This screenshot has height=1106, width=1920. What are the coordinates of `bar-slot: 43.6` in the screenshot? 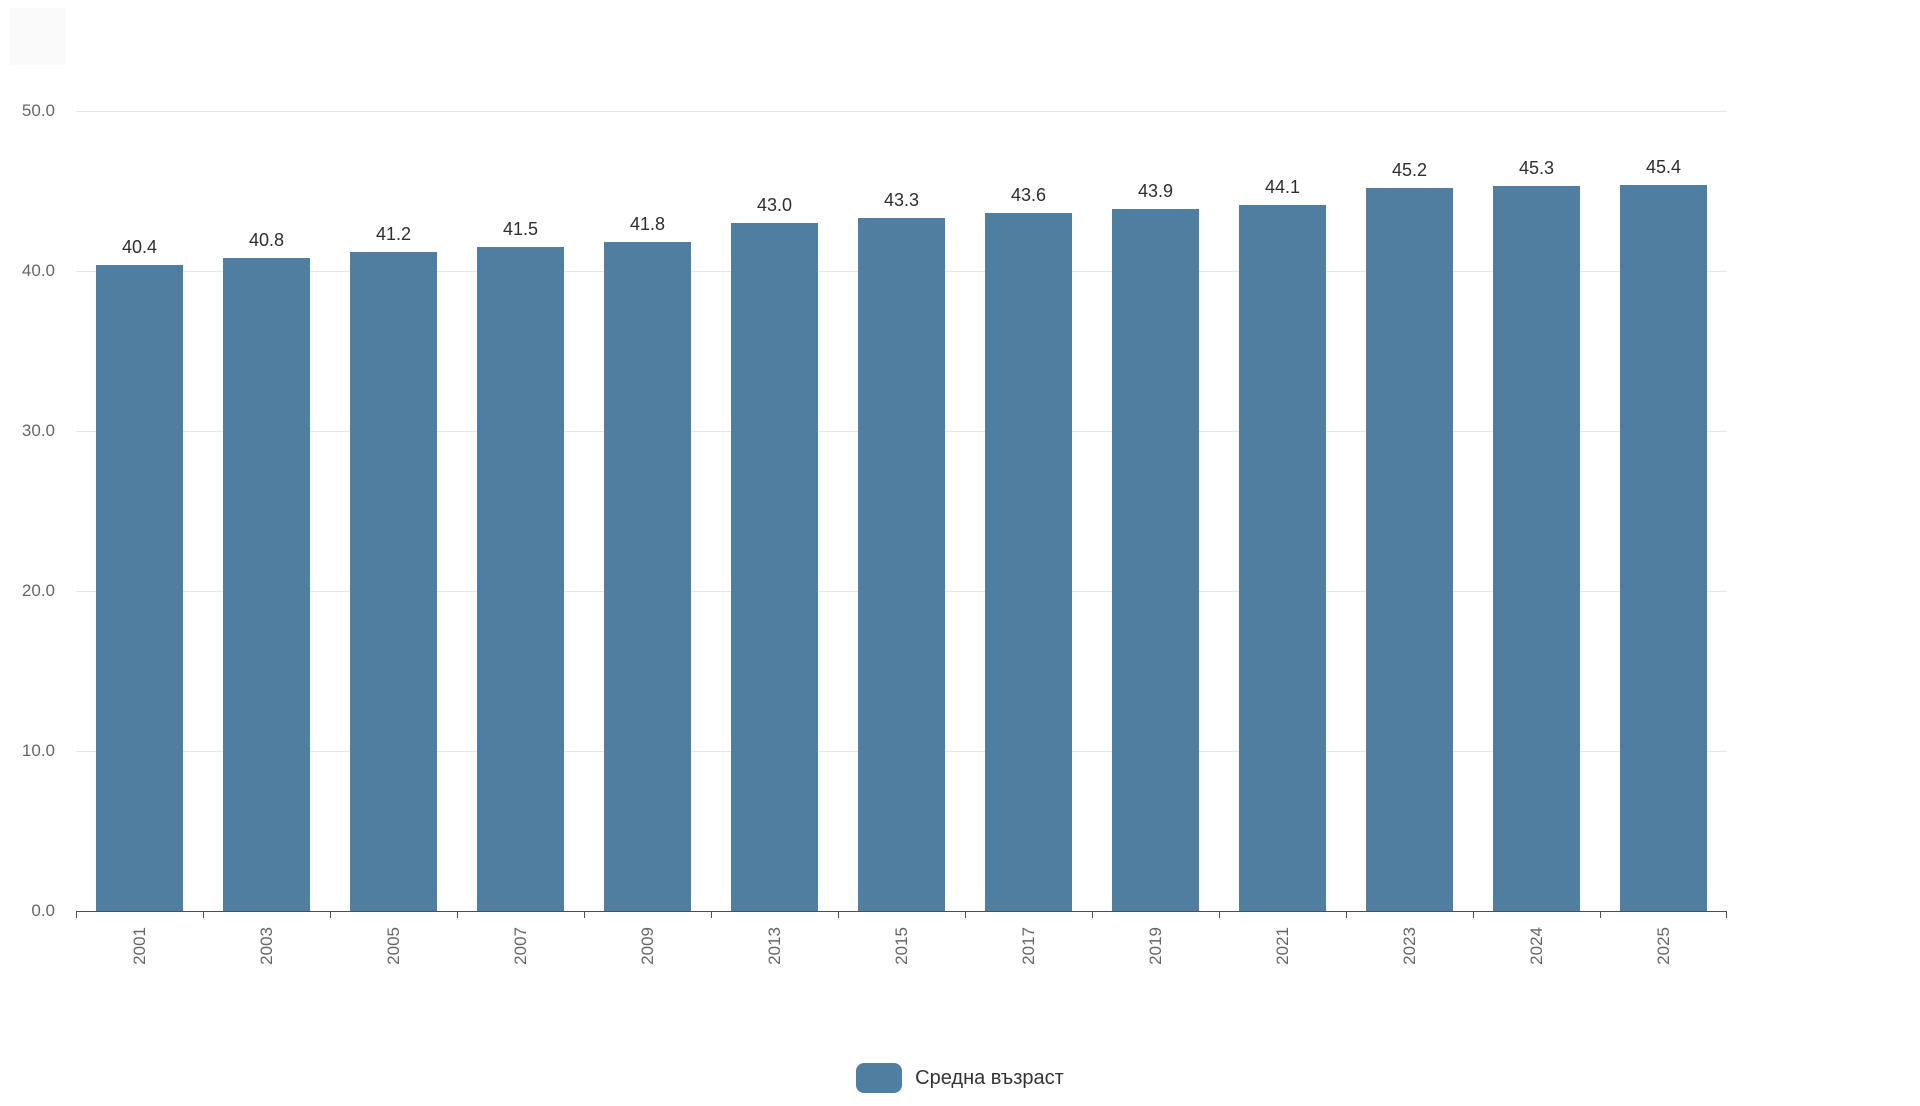 It's located at (1028, 511).